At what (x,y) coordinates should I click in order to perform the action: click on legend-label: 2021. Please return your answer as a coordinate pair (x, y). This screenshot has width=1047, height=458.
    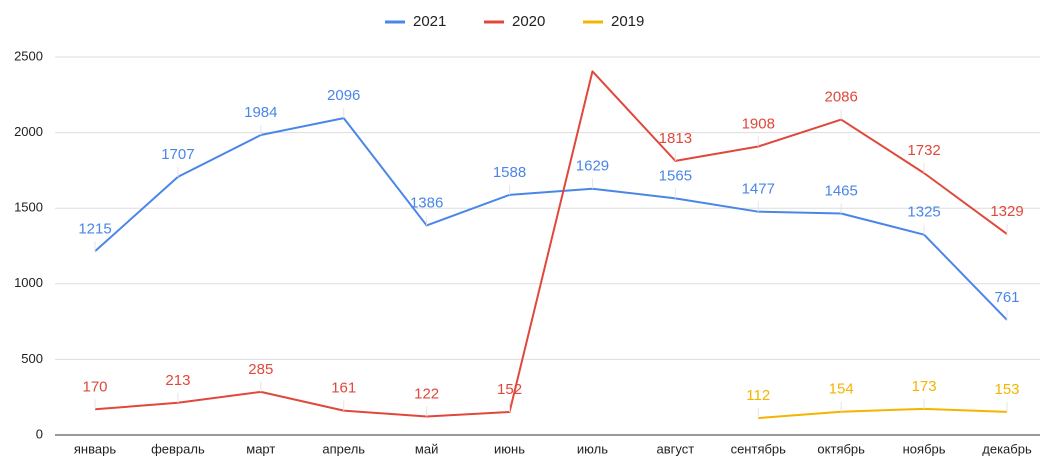
    Looking at the image, I should click on (429, 21).